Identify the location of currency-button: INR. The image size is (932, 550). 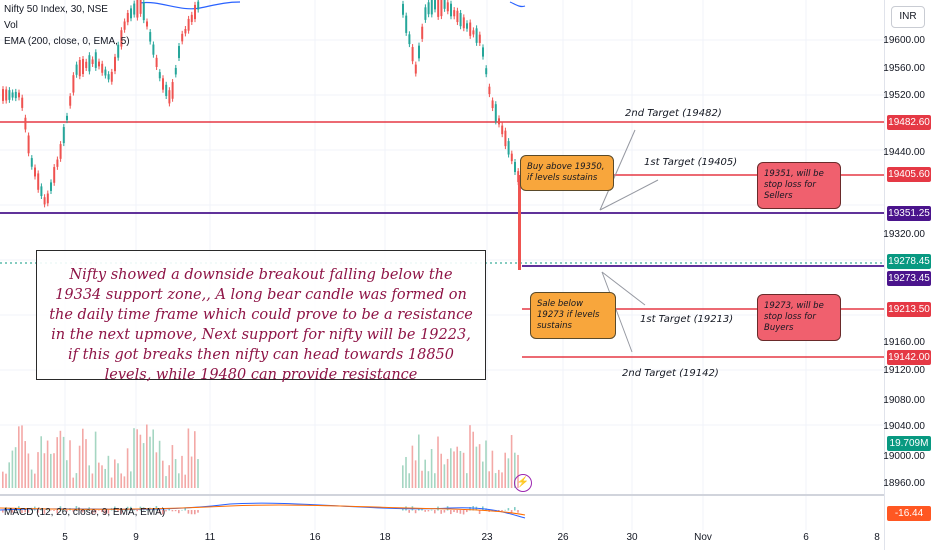
(908, 17).